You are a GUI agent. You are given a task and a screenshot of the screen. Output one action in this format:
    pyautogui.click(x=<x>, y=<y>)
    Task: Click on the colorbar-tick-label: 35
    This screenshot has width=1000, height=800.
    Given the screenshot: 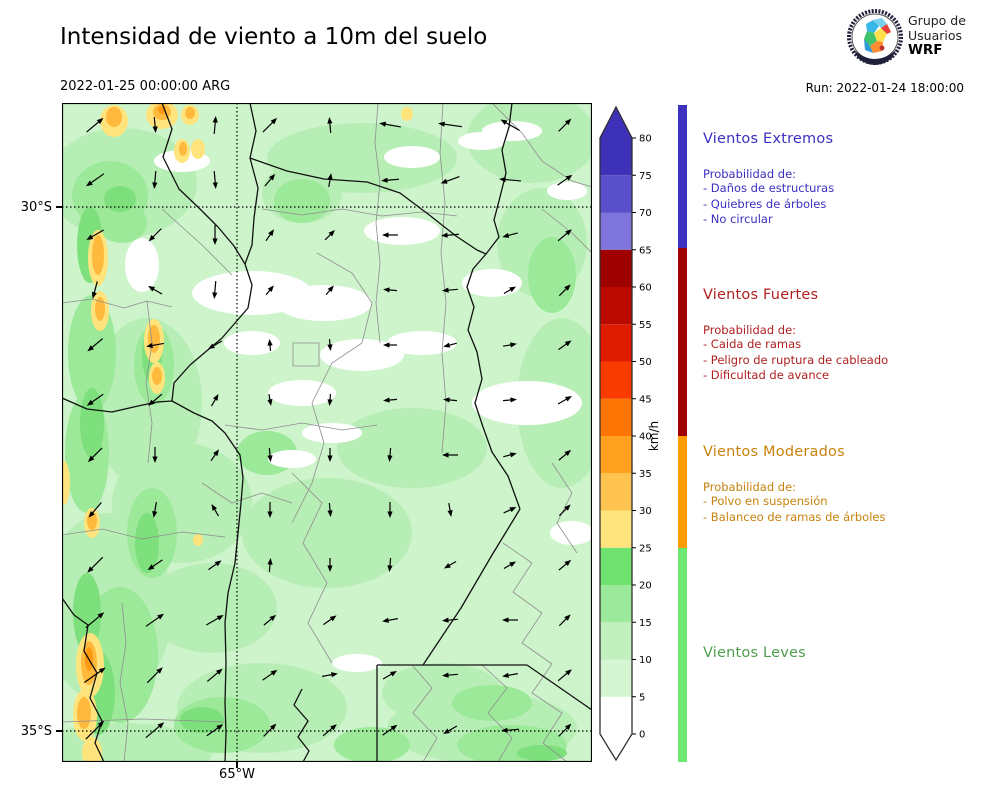 What is the action you would take?
    pyautogui.click(x=645, y=474)
    